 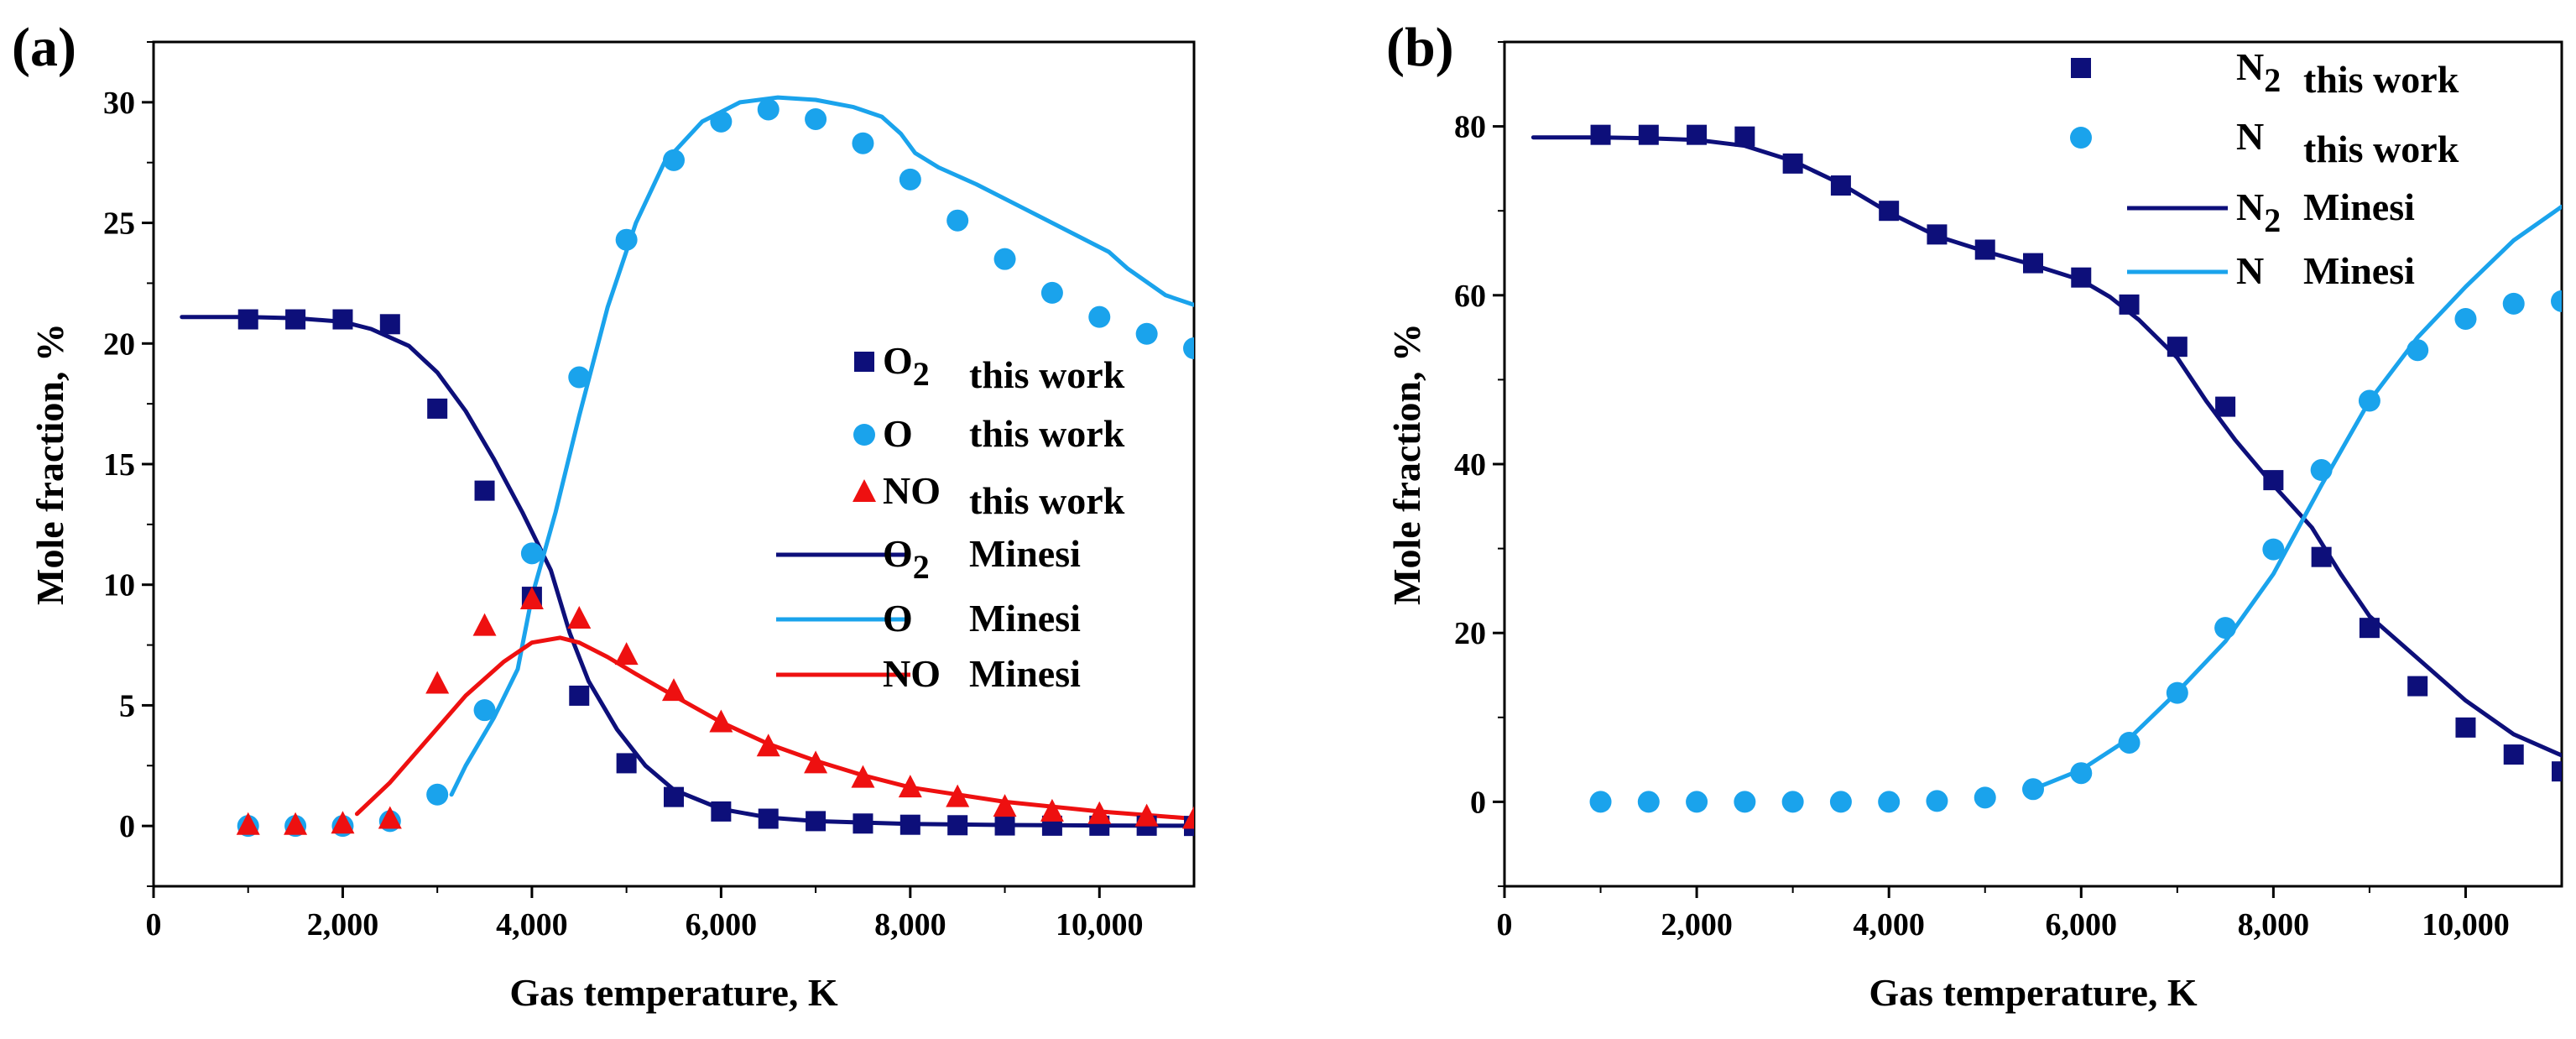 What do you see at coordinates (722, 924) in the screenshot?
I see `x-tick-label: 6,000` at bounding box center [722, 924].